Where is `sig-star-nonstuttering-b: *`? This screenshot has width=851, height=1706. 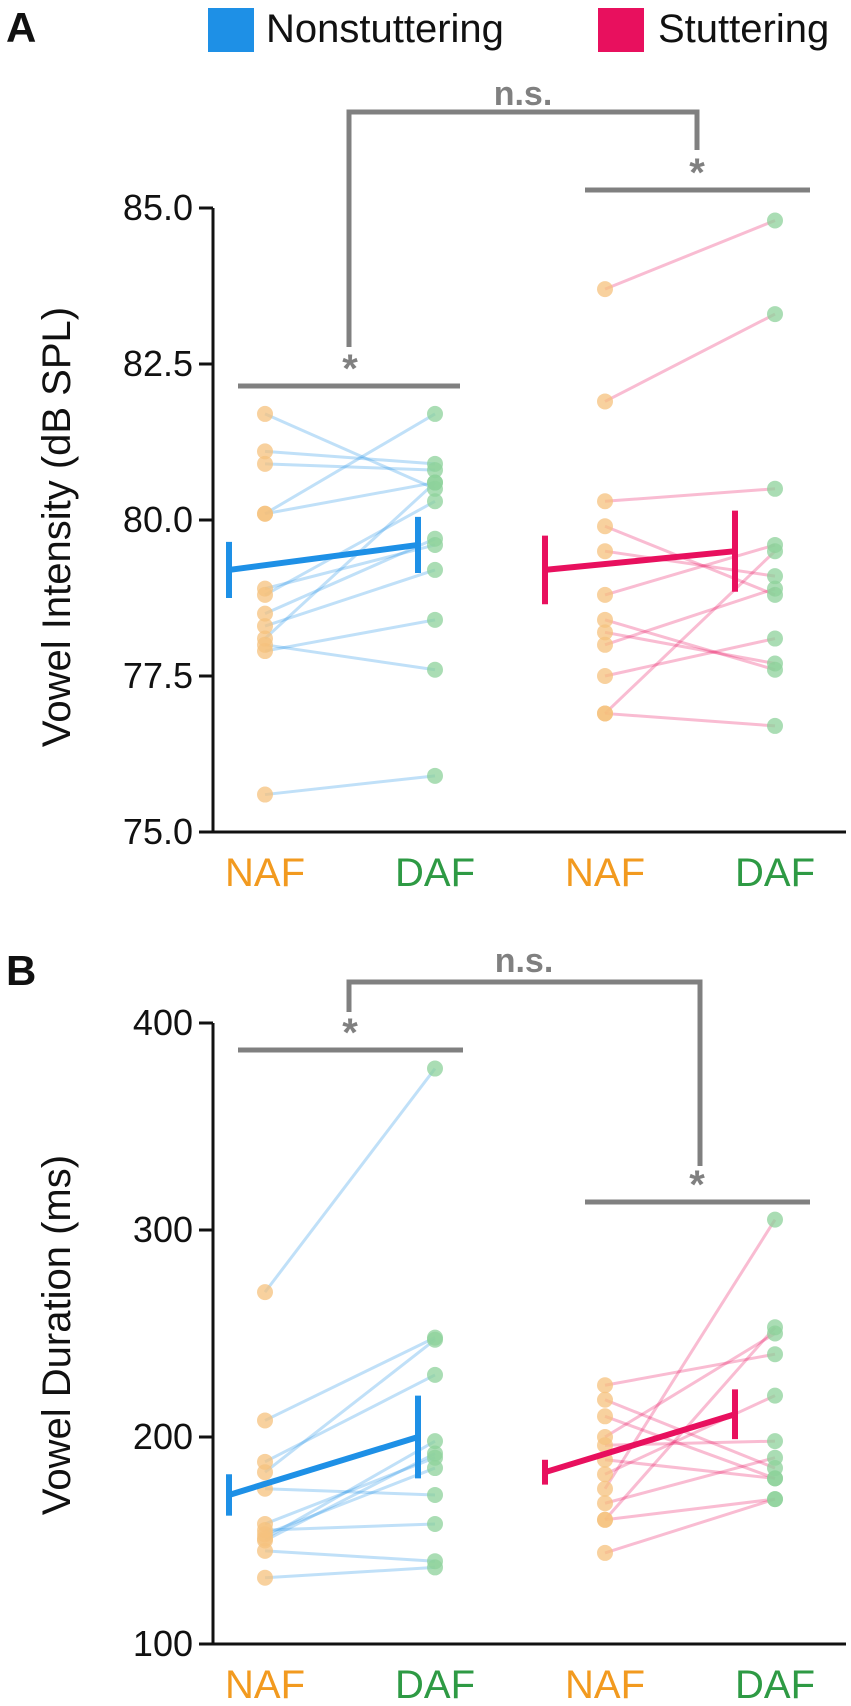
sig-star-nonstuttering-b: * is located at coordinates (350, 1033).